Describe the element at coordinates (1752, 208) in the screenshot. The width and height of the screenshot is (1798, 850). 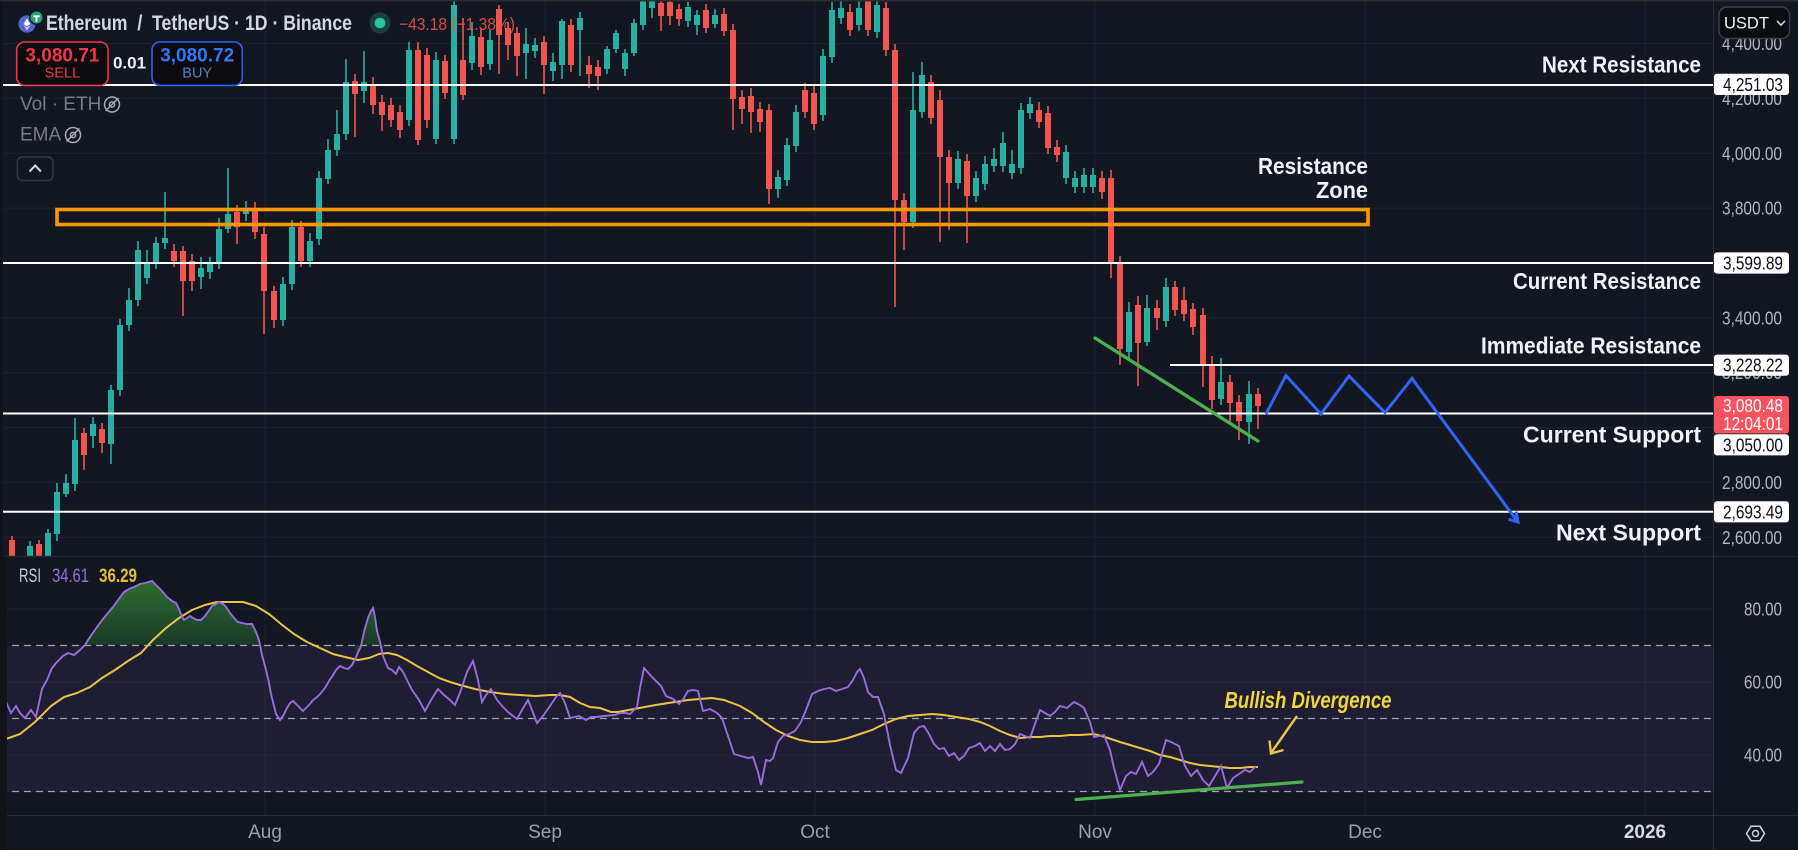
I see `svg-text: 3,800.00` at that location.